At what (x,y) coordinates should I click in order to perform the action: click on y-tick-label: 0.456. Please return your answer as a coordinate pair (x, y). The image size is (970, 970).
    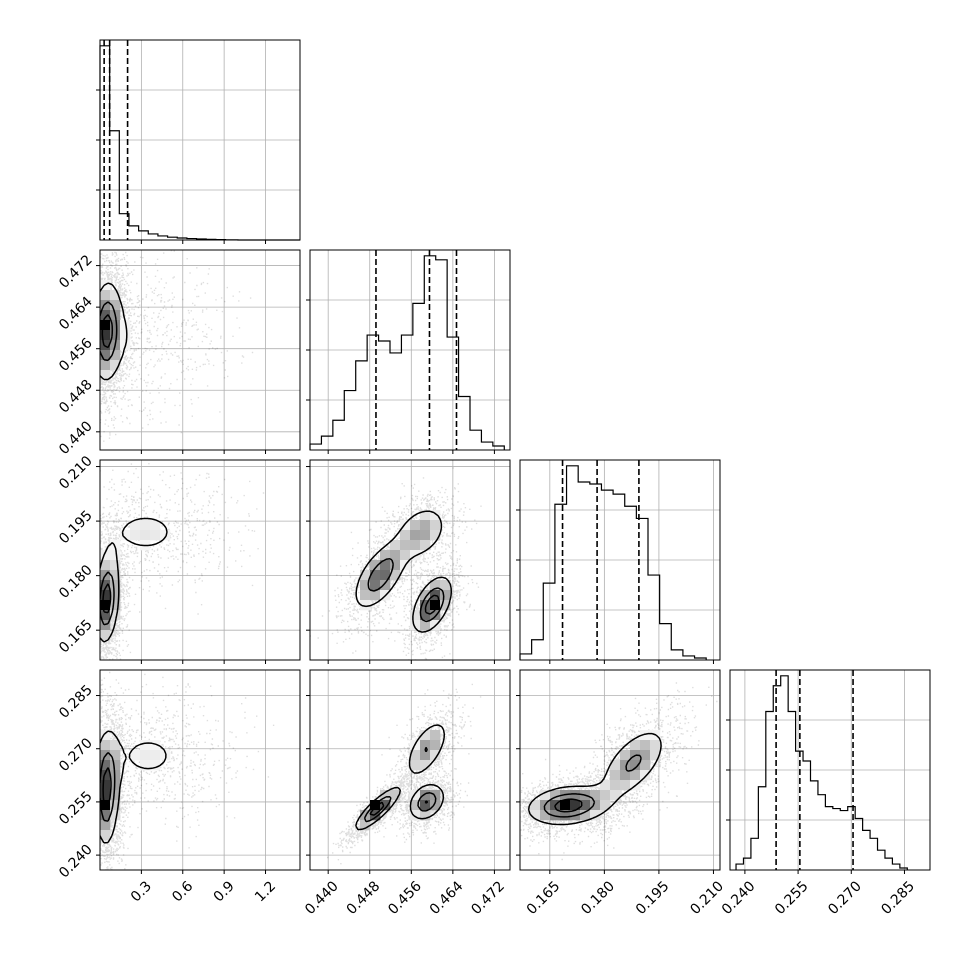
    Looking at the image, I should click on (76, 355).